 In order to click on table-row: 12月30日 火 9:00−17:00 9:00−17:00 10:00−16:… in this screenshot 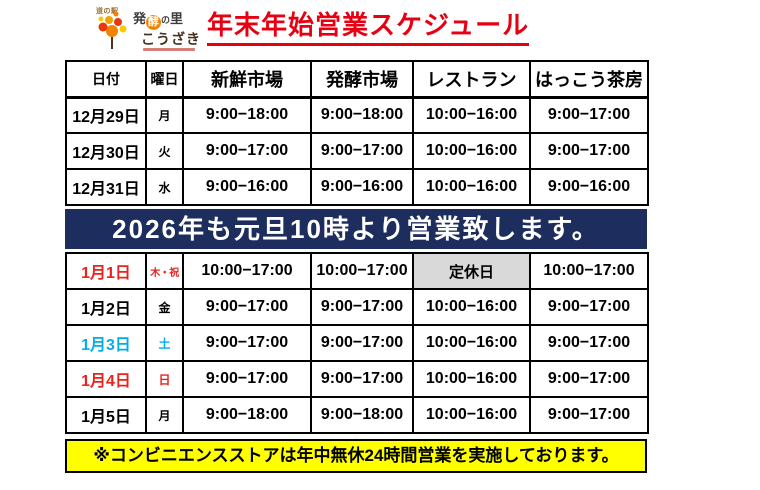, I will do `click(357, 151)`.